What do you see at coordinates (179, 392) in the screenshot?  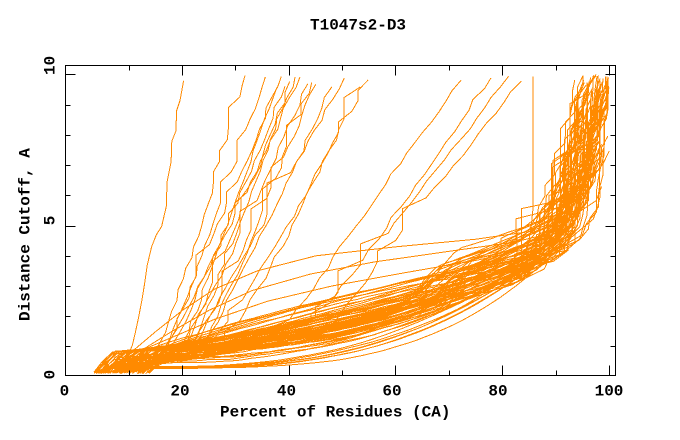 I see `svg-text: 20` at bounding box center [179, 392].